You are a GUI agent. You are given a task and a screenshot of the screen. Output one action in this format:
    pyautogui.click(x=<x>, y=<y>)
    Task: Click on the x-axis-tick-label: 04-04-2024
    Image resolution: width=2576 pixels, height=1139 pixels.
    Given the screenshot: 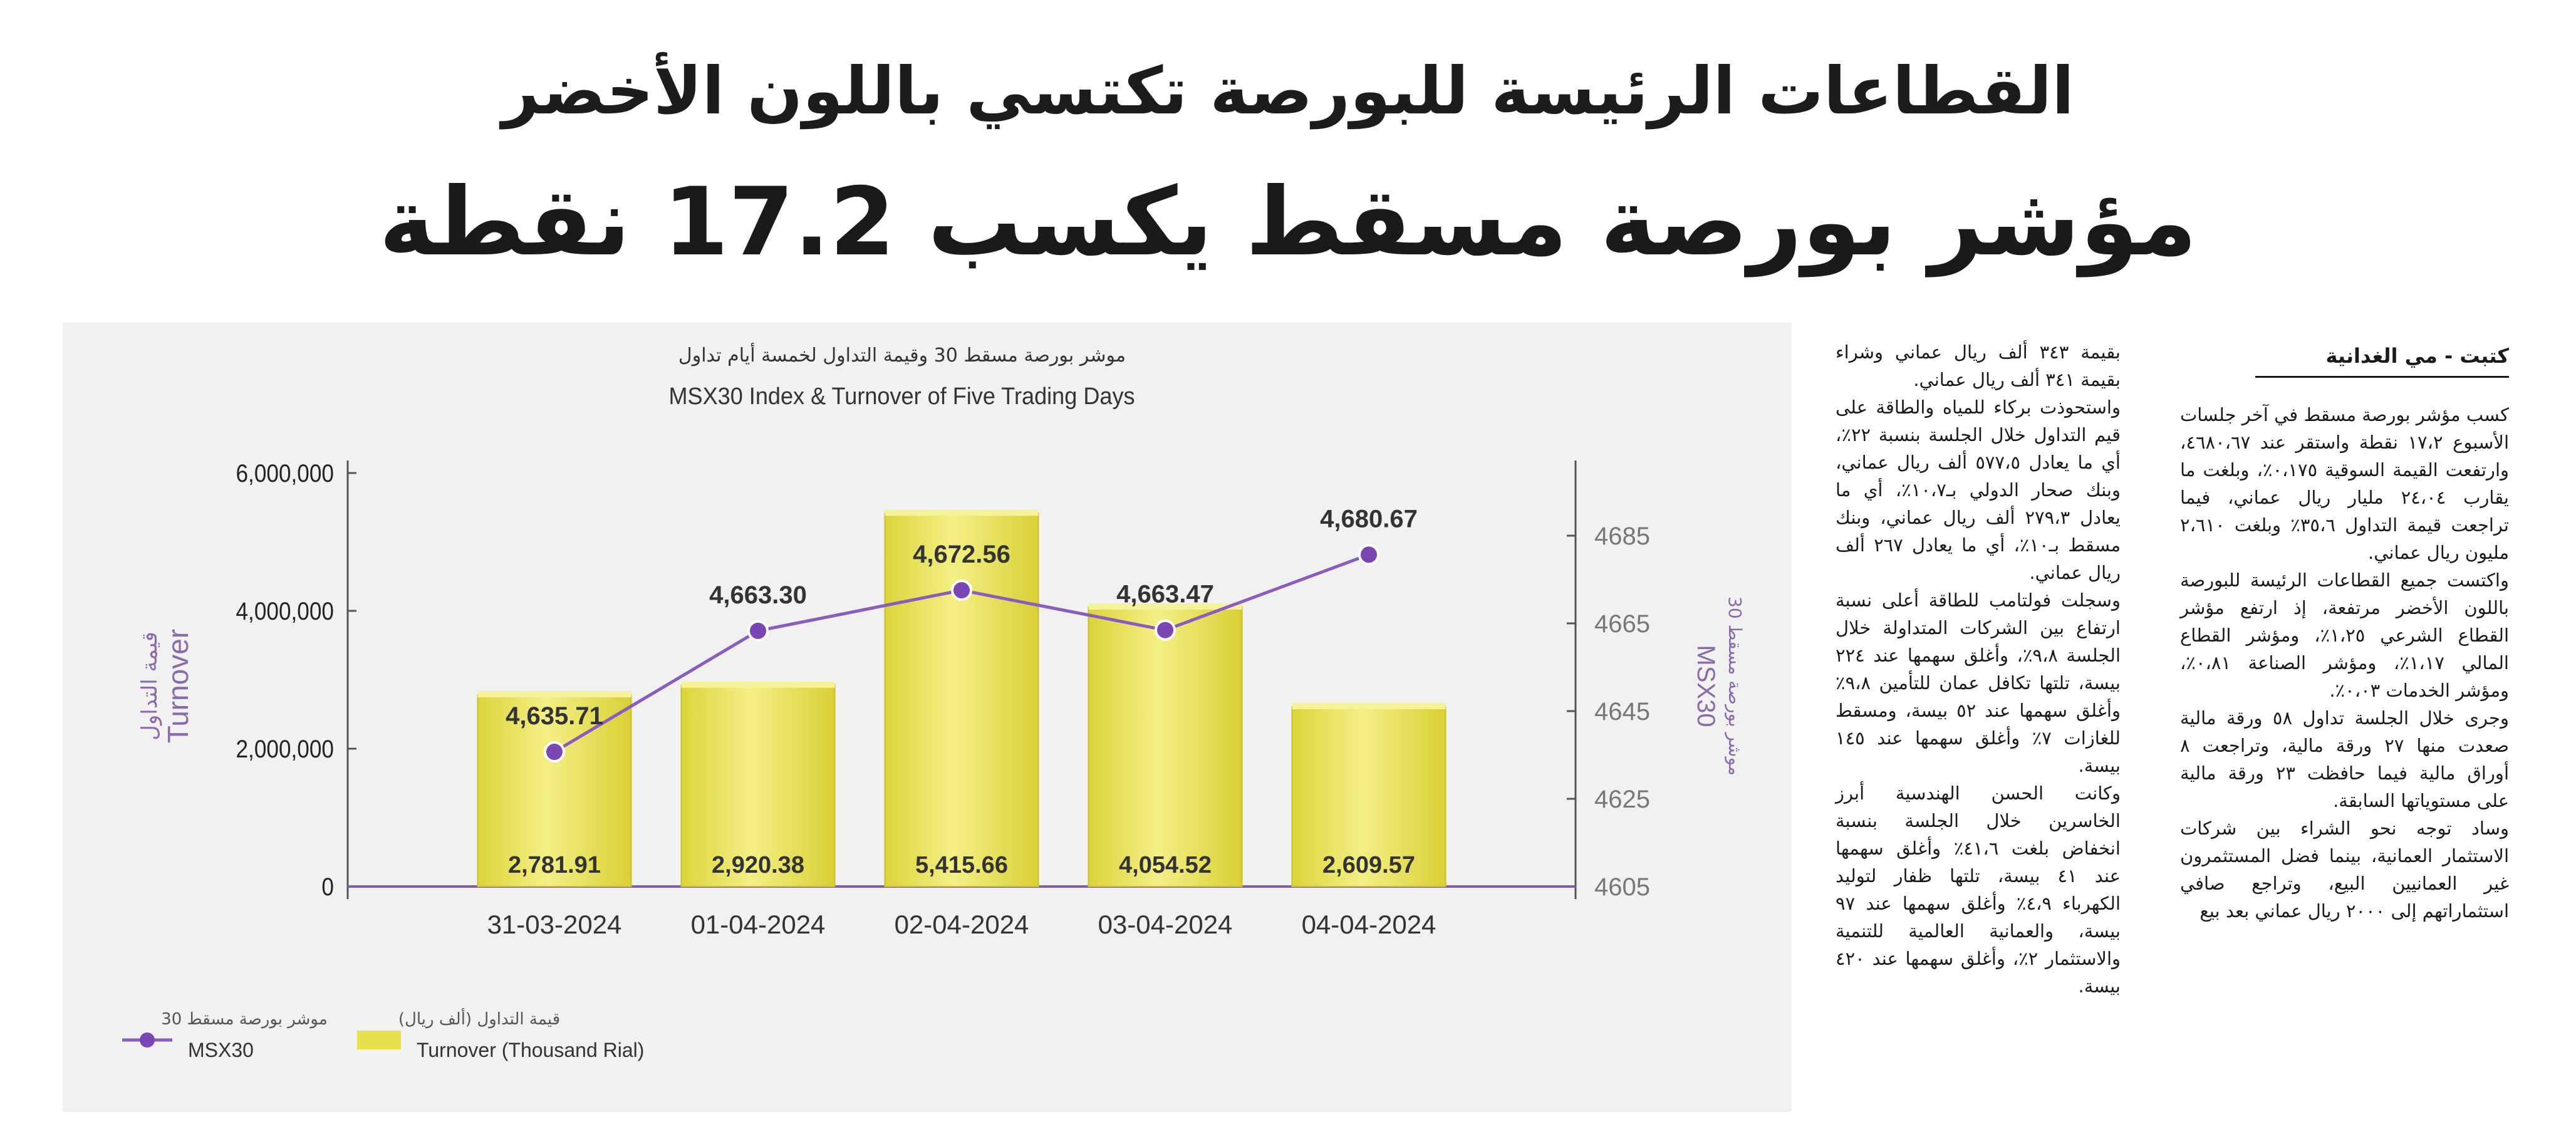 What is the action you would take?
    pyautogui.click(x=1369, y=924)
    